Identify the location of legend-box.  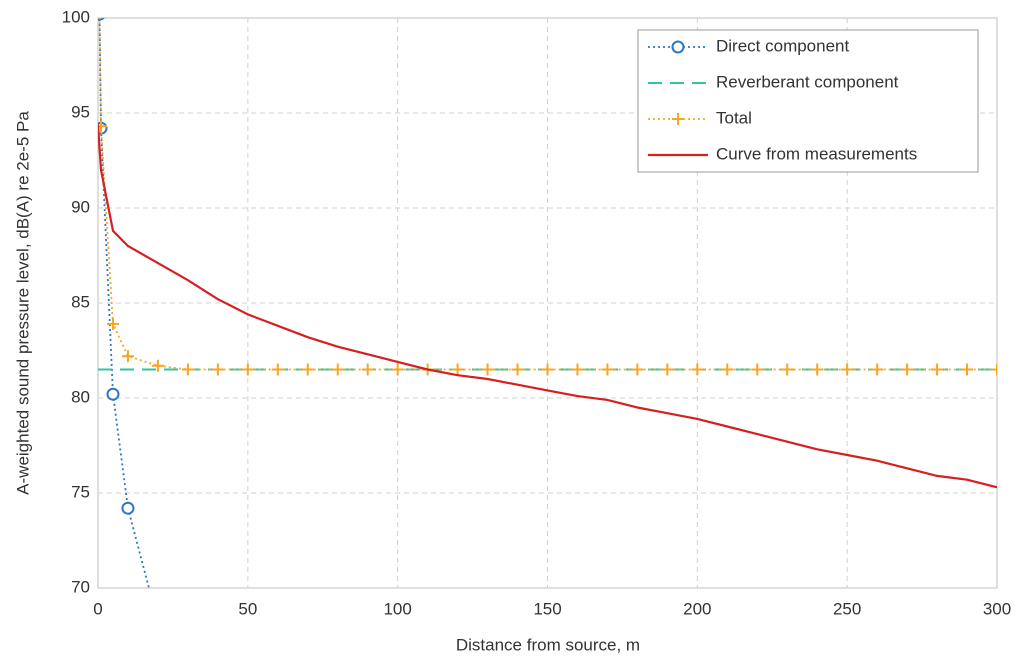
(808, 101).